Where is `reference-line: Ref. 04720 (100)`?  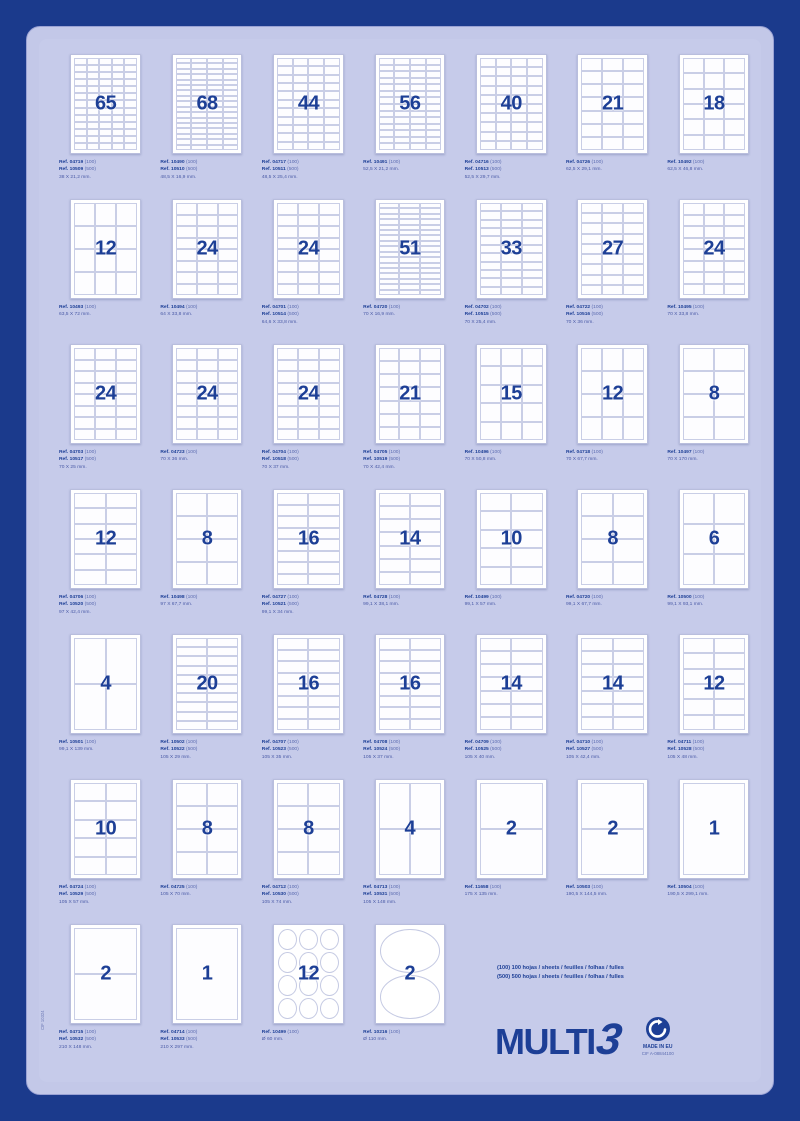
reference-line: Ref. 04720 (100) is located at coordinates (614, 597).